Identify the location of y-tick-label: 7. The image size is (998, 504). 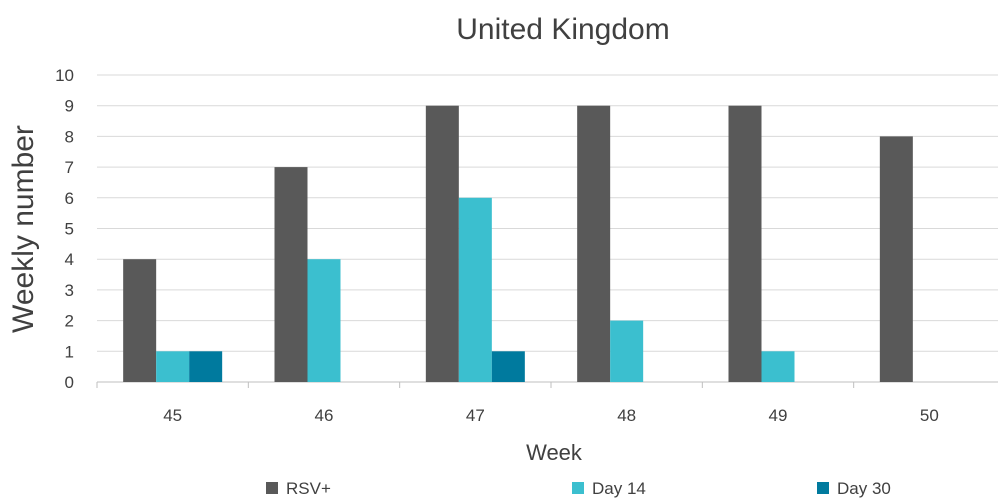
(69, 167).